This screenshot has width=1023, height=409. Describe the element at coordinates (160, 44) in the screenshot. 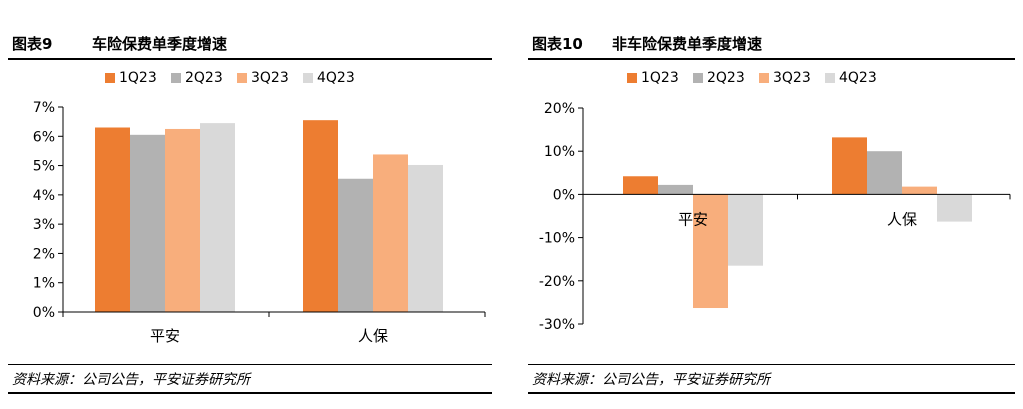

I see `figure-title: 车险保费单季度增速` at that location.